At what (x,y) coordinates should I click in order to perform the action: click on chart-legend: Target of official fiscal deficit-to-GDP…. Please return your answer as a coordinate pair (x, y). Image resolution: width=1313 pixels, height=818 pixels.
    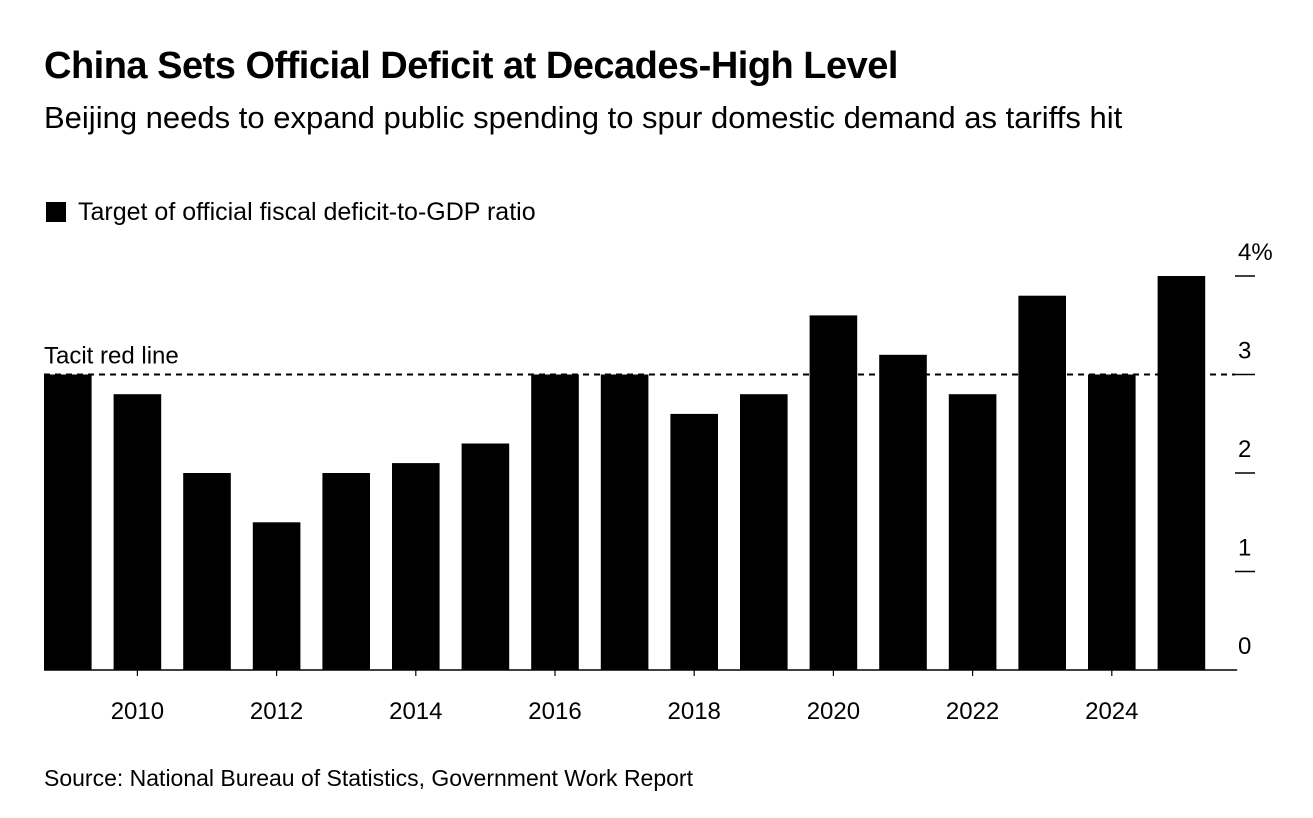
    Looking at the image, I should click on (291, 212).